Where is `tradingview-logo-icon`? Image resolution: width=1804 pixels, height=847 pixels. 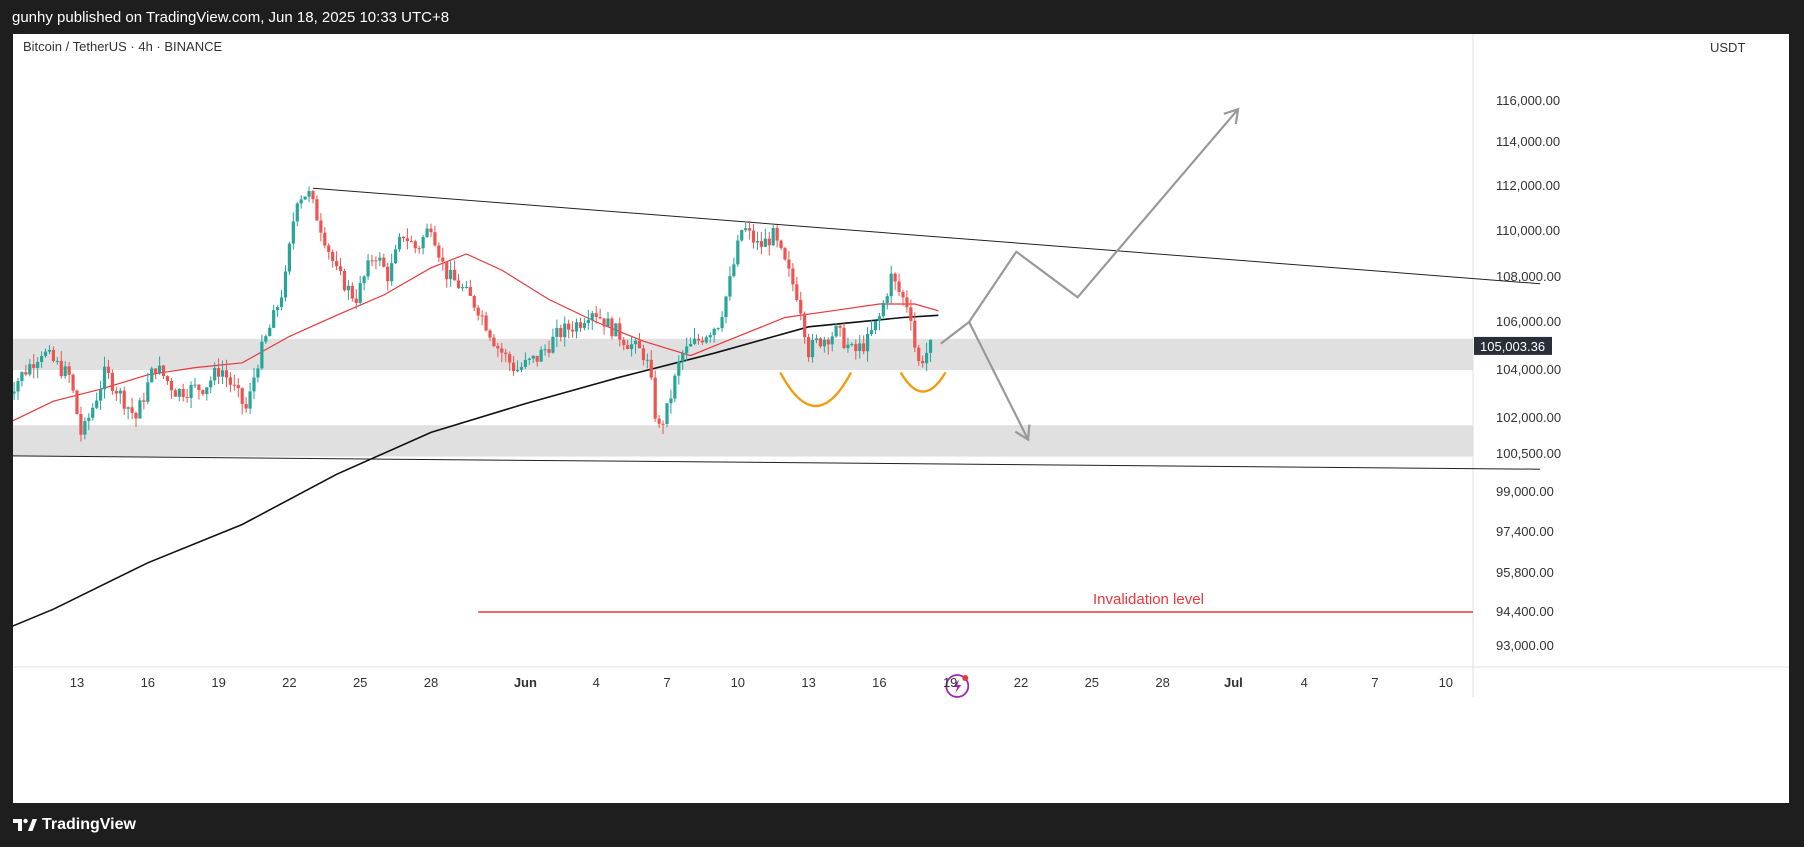 tradingview-logo-icon is located at coordinates (25, 824).